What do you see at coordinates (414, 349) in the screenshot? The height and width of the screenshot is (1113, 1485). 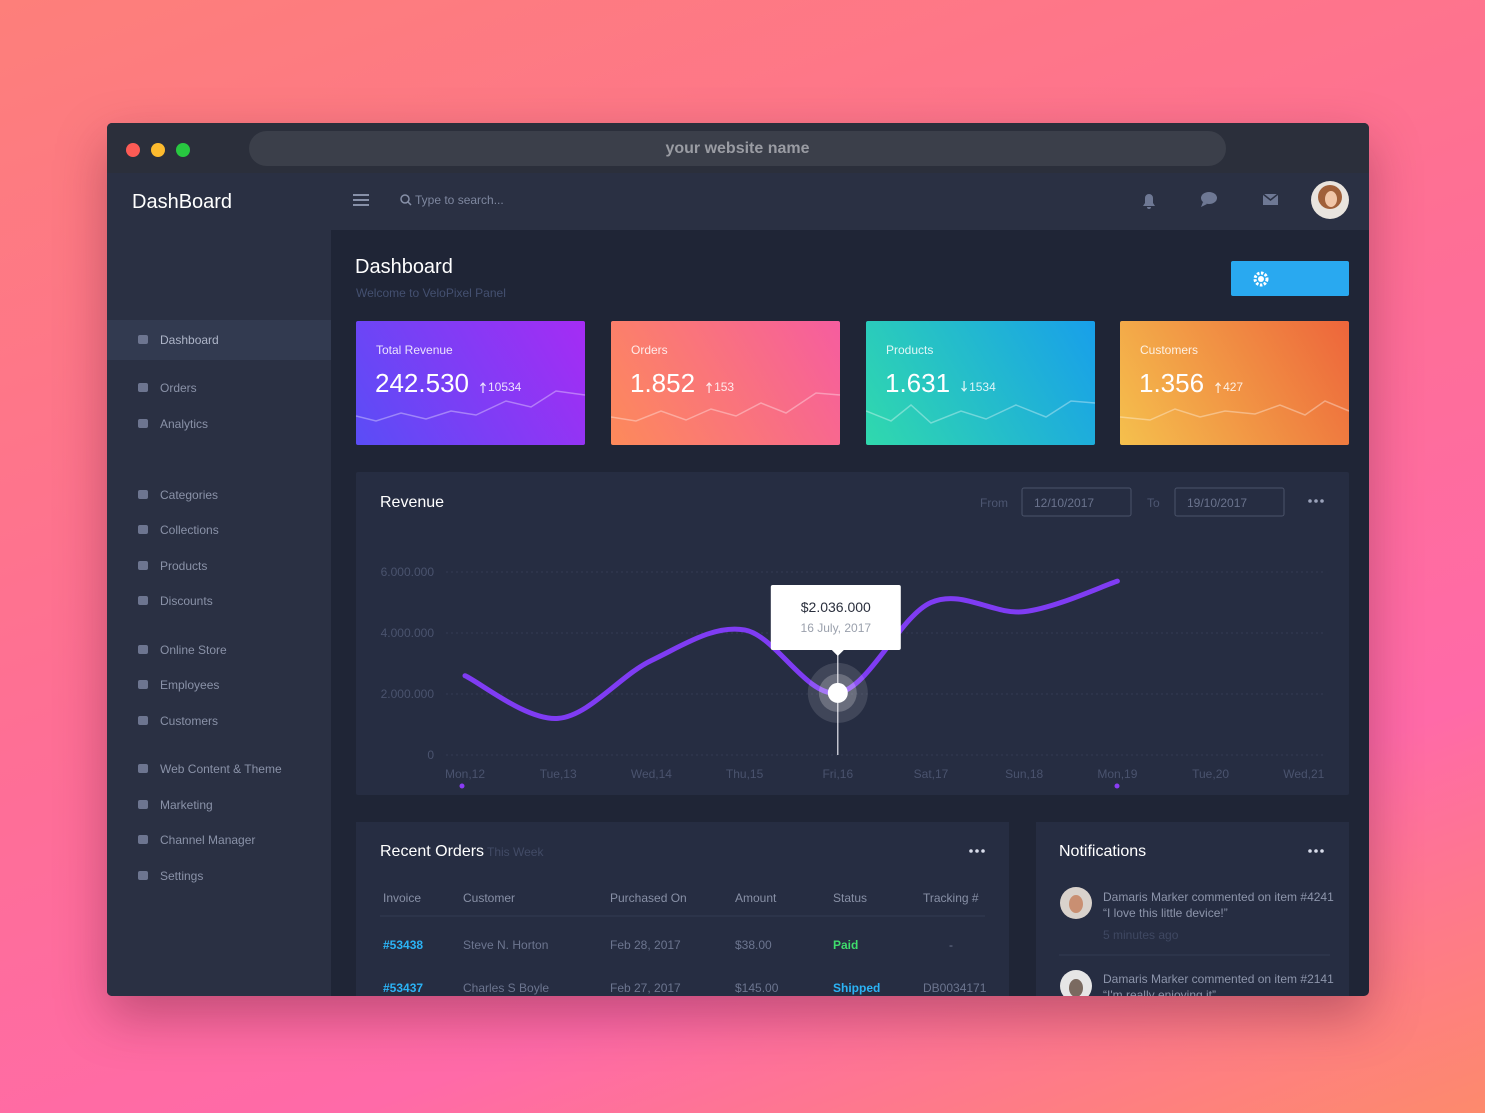 I see `stat-label: Total Revenue` at bounding box center [414, 349].